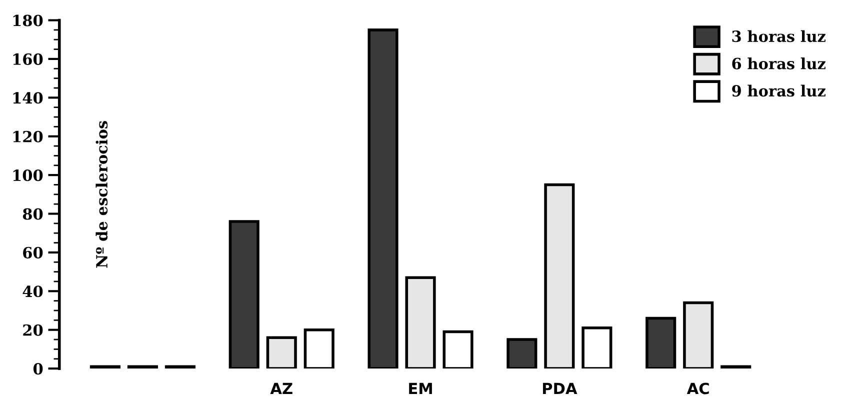 This screenshot has height=405, width=848. Describe the element at coordinates (28, 20) in the screenshot. I see `y-tick-label: 180` at that location.